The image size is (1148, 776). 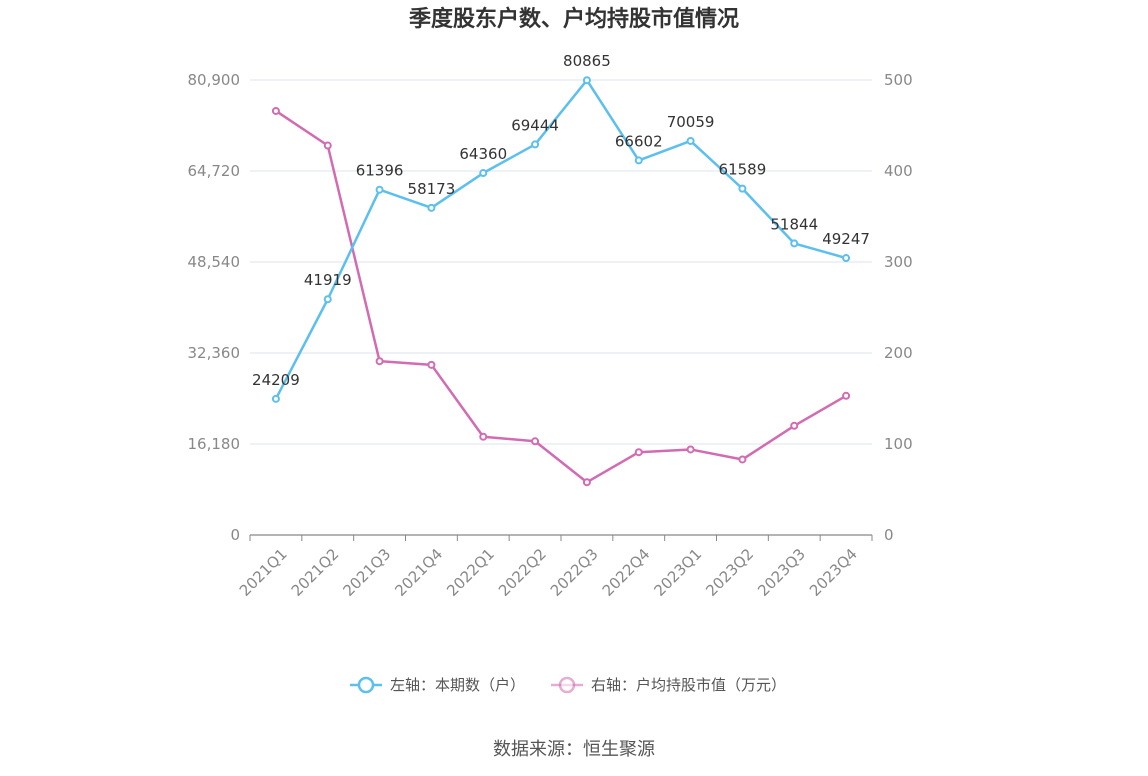 What do you see at coordinates (263, 572) in the screenshot?
I see `x-tick-label: 2021Q1` at bounding box center [263, 572].